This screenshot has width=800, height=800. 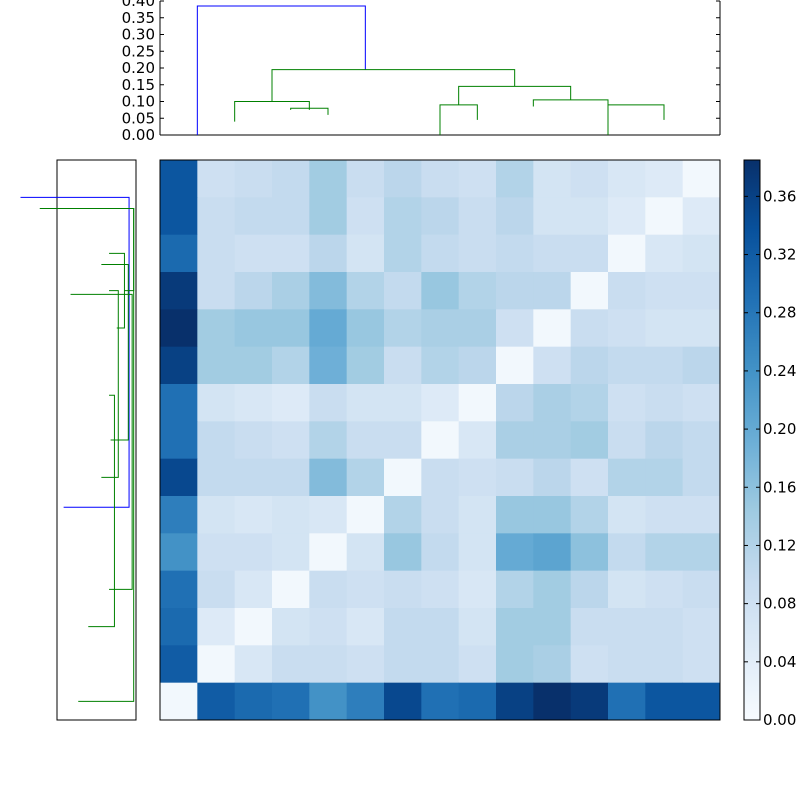 I want to click on colorbar: 0.00 0.04 0.08 0.12 0.16 0.20 0.24 0.28 0.32 0.36, so click(x=769, y=444).